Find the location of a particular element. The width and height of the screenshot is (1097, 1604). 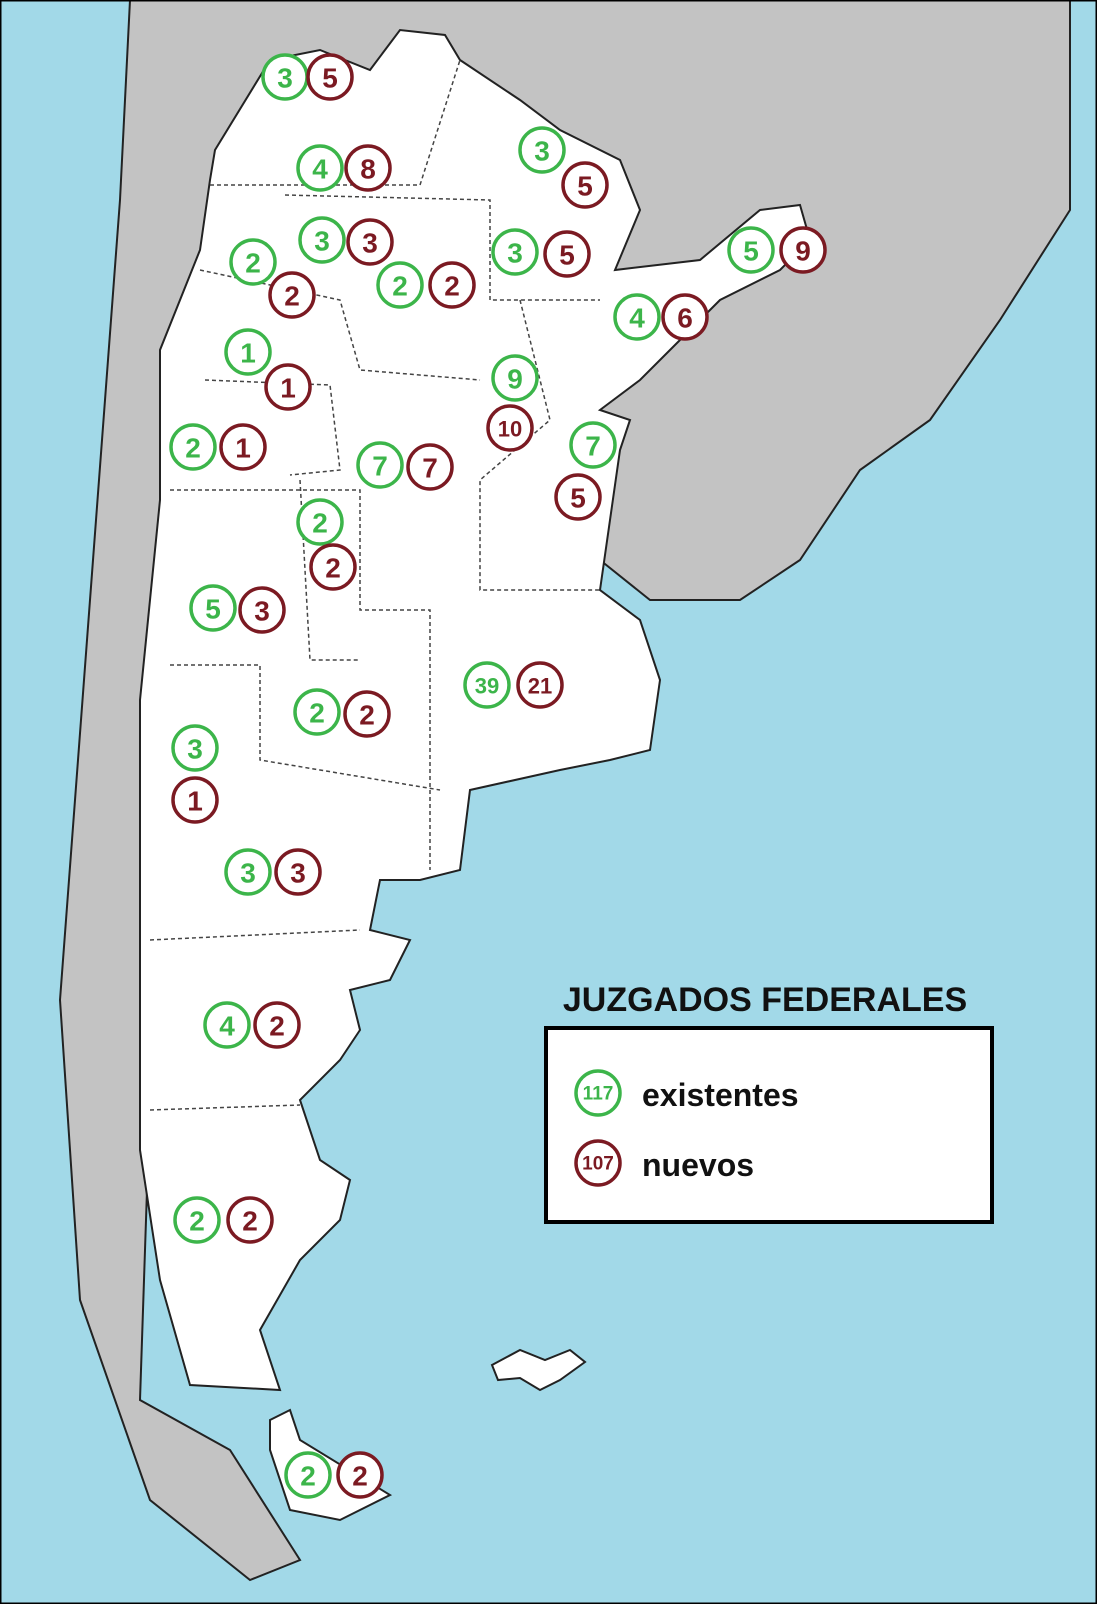

legend-label: existentes is located at coordinates (720, 1095).